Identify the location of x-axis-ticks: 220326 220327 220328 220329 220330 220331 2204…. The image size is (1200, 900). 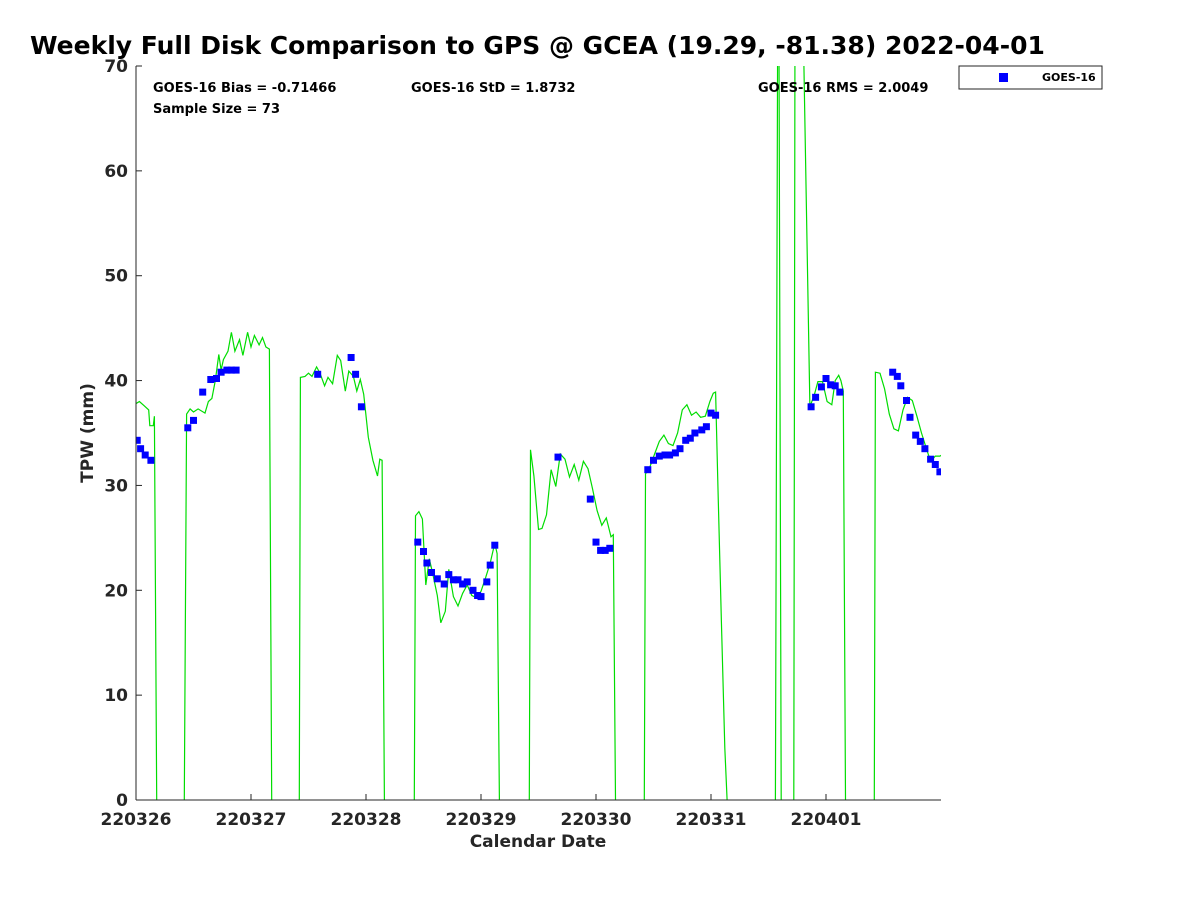
(481, 812).